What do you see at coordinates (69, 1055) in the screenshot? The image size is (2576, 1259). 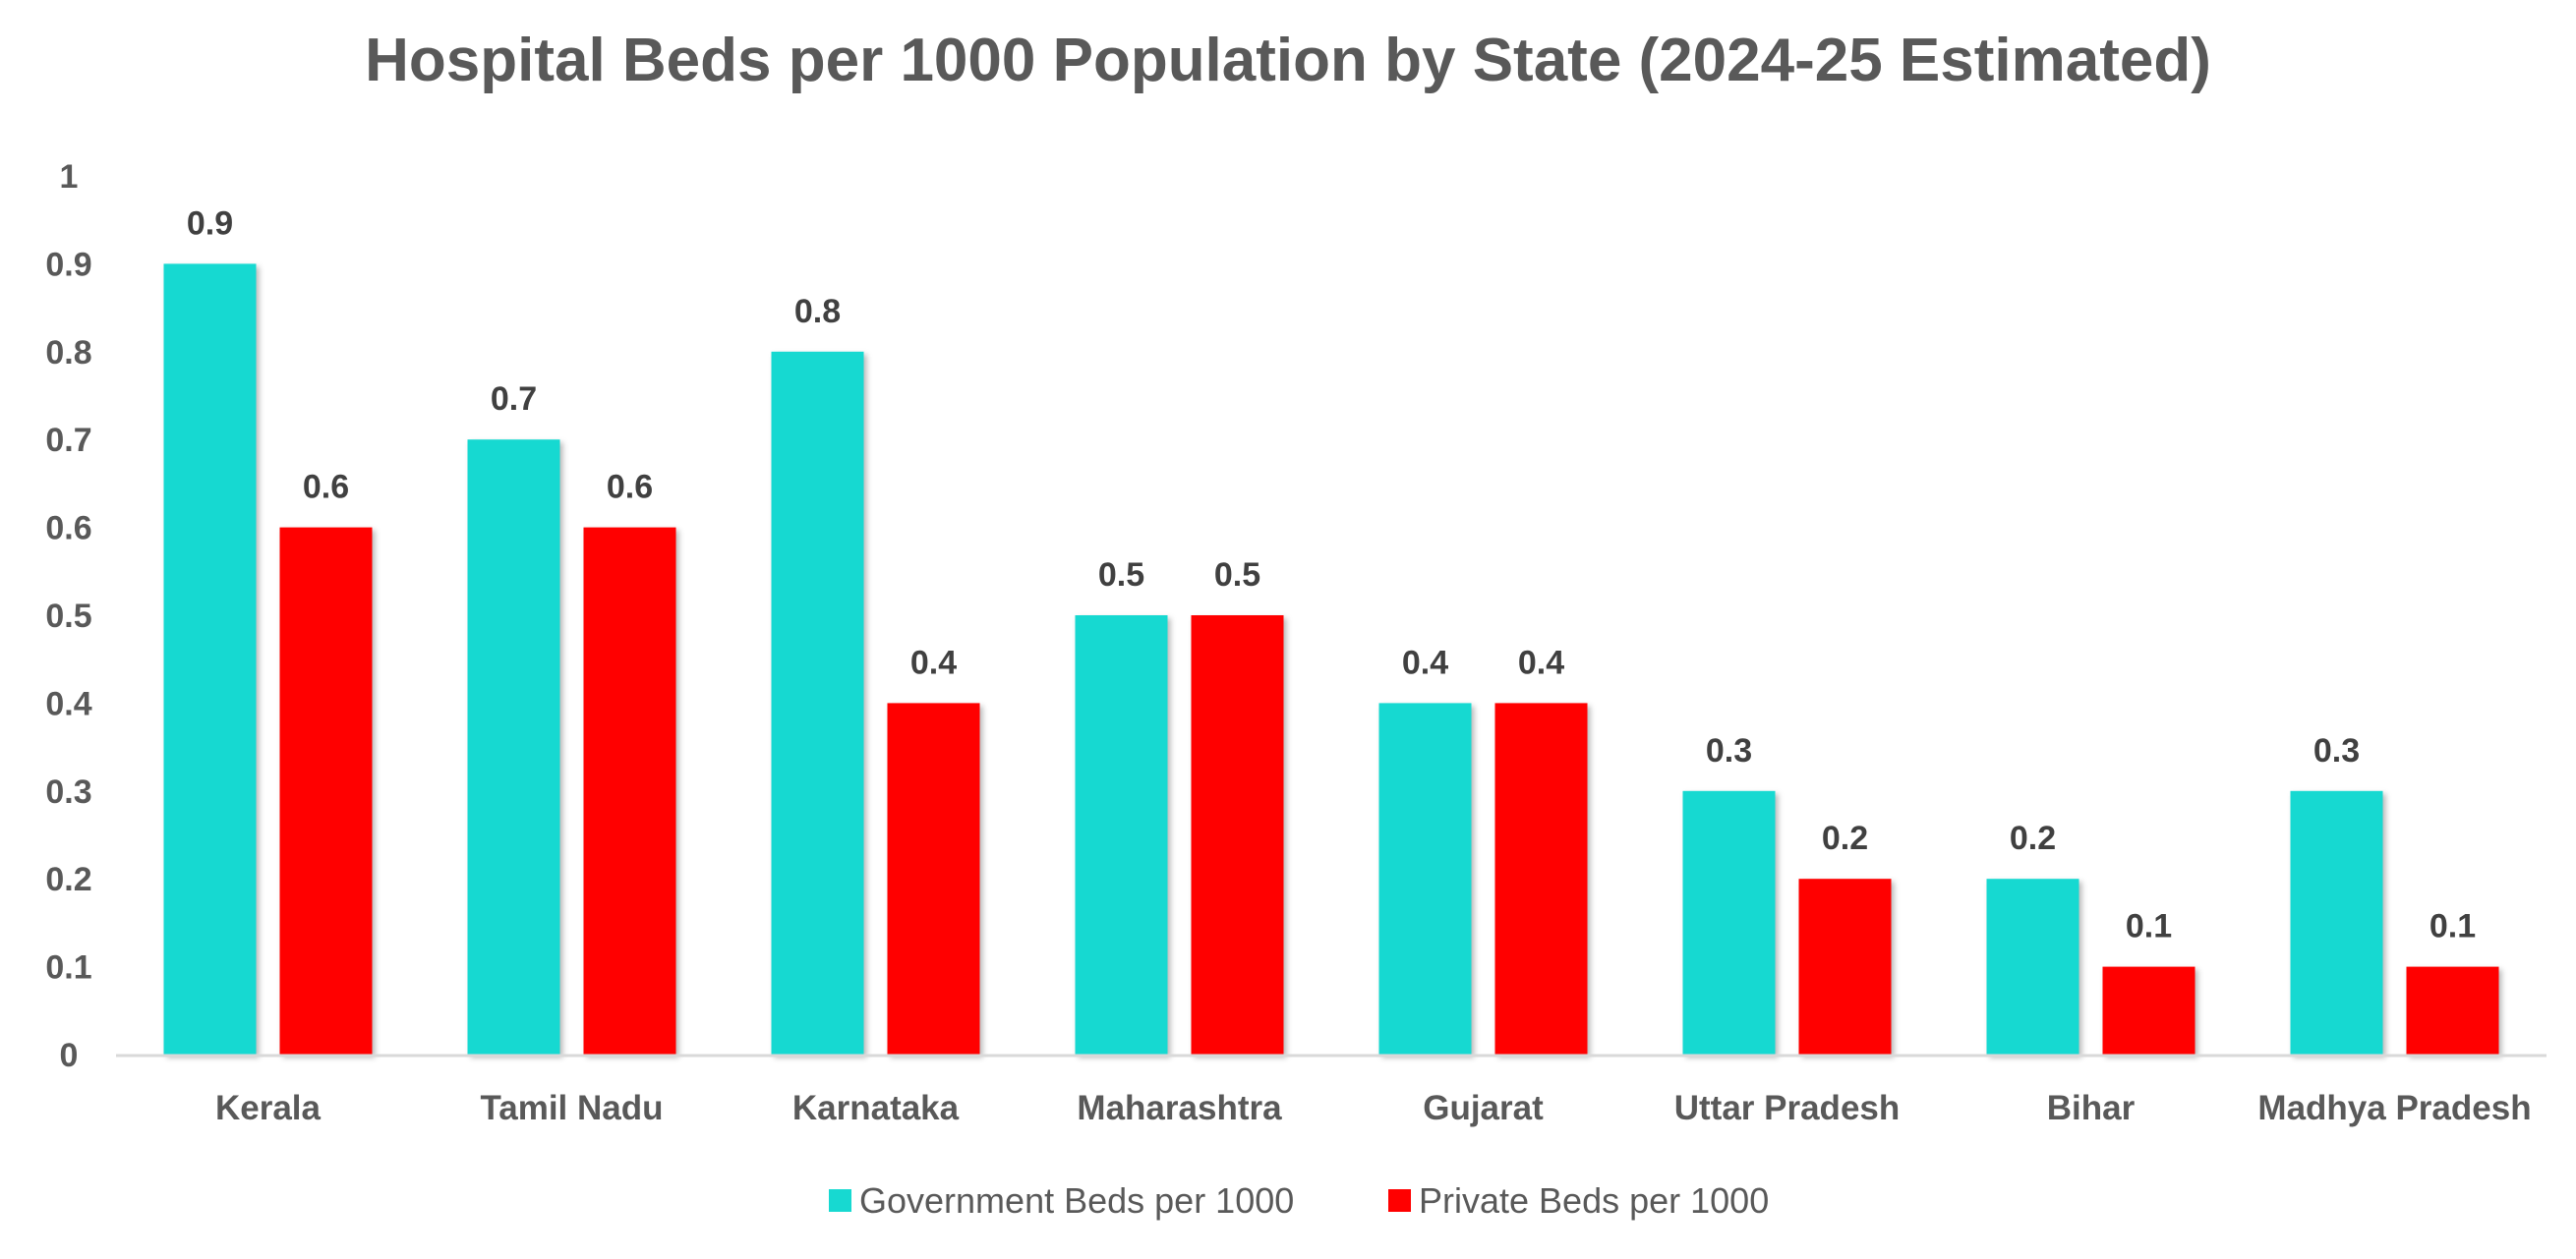 I see `y-tick-label: 0` at bounding box center [69, 1055].